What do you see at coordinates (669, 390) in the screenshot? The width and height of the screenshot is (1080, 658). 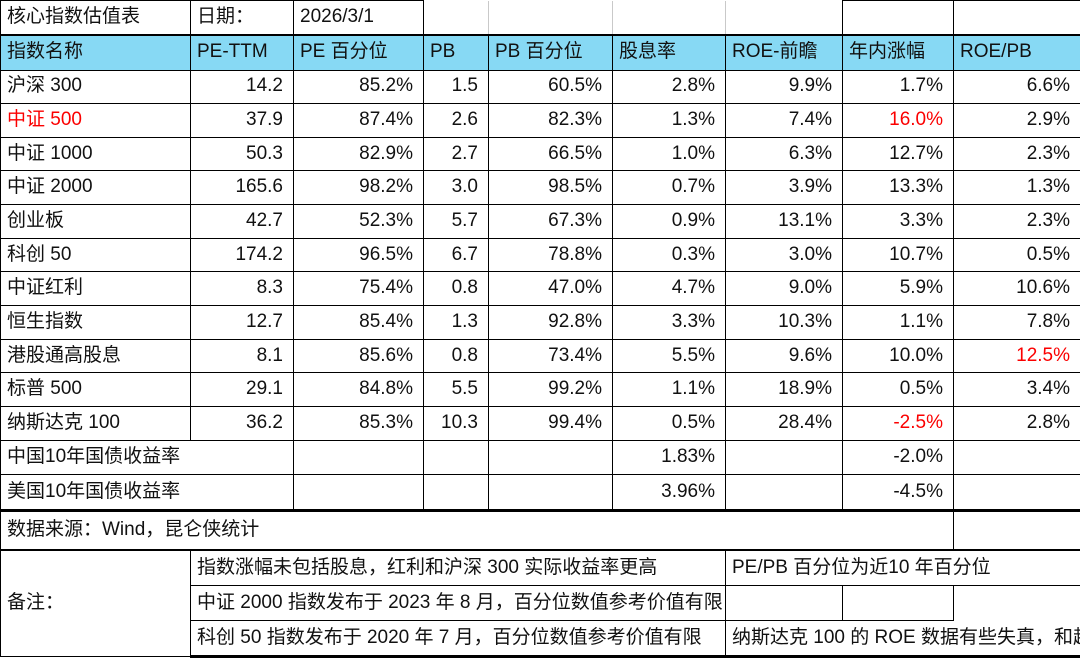 I see `cell-dividend-yield: 1.1%` at bounding box center [669, 390].